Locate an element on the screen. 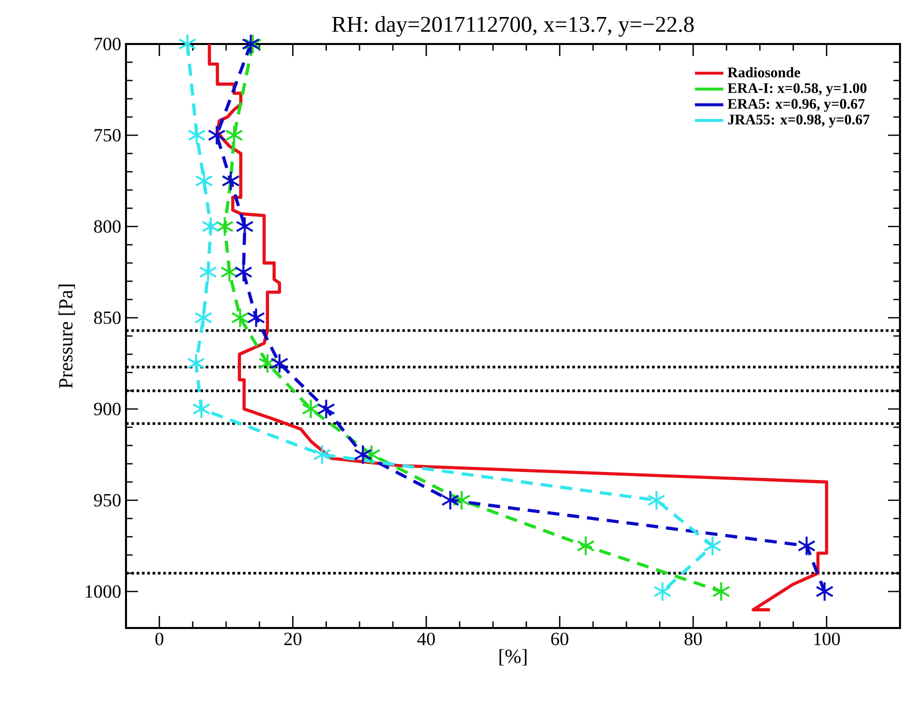 The image size is (912, 701). legend-label: JRA55: x=0.98, y=0.67 is located at coordinates (799, 121).